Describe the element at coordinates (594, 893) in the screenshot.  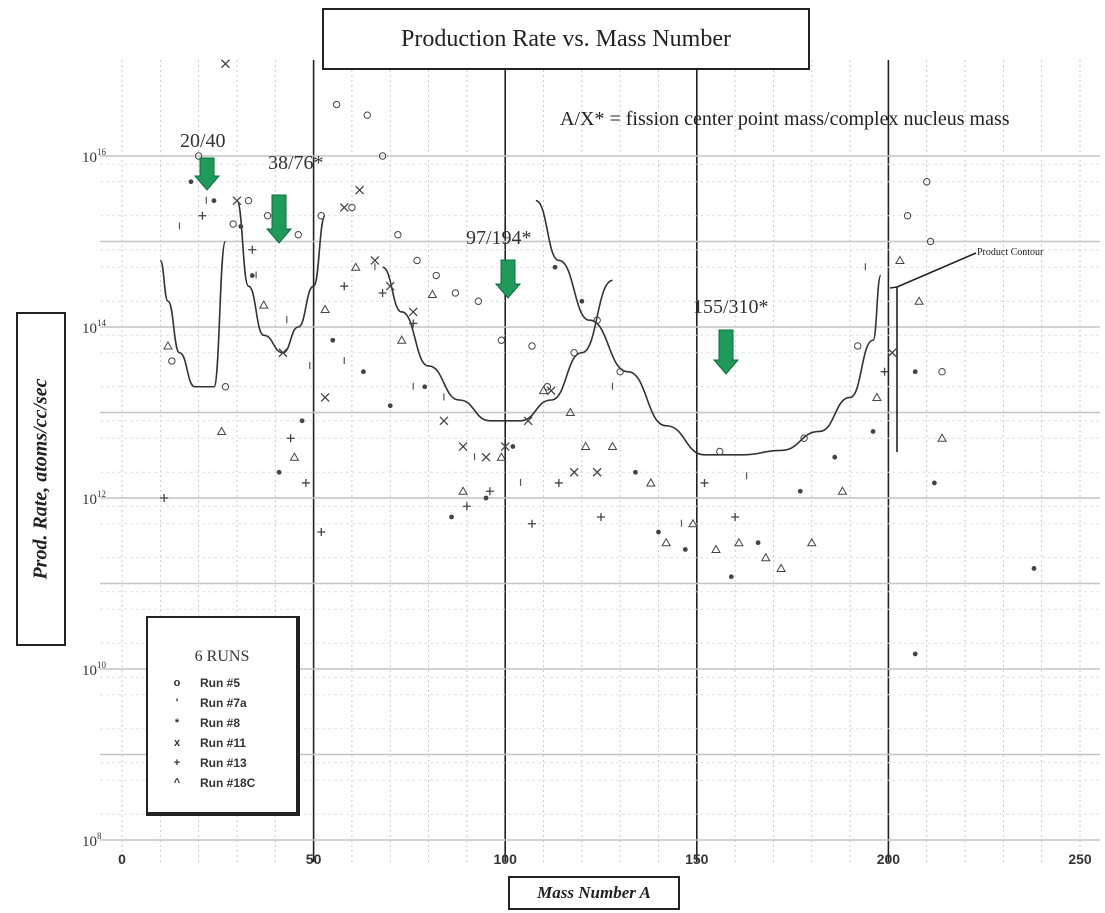
I see `x-axis-label: Mass Number A` at that location.